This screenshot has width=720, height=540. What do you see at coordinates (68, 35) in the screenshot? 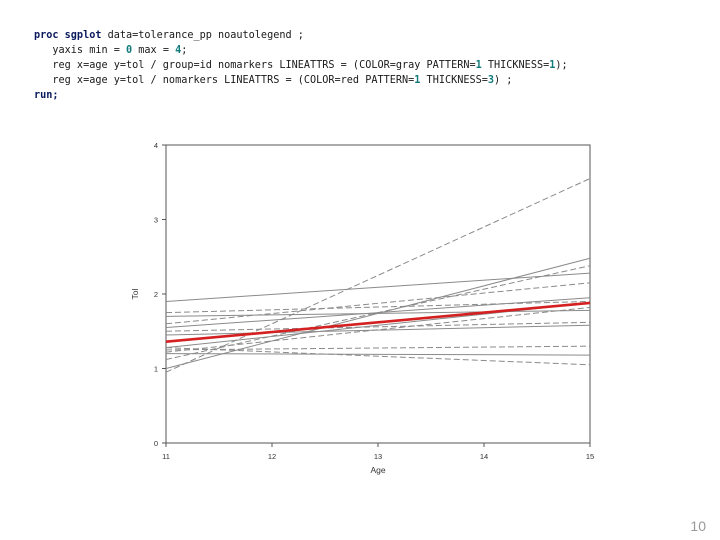
I see `code-token: proc sgplot` at bounding box center [68, 35].